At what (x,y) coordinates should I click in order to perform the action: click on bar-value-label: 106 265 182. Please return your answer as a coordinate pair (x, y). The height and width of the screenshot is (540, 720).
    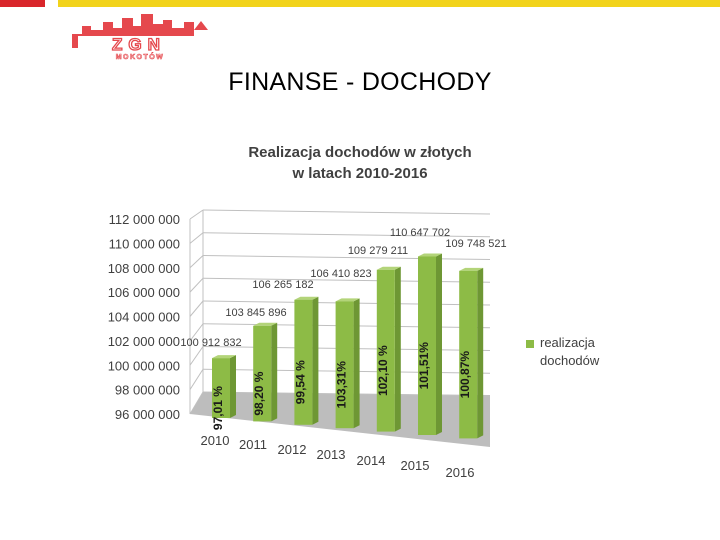
    Looking at the image, I should click on (282, 285).